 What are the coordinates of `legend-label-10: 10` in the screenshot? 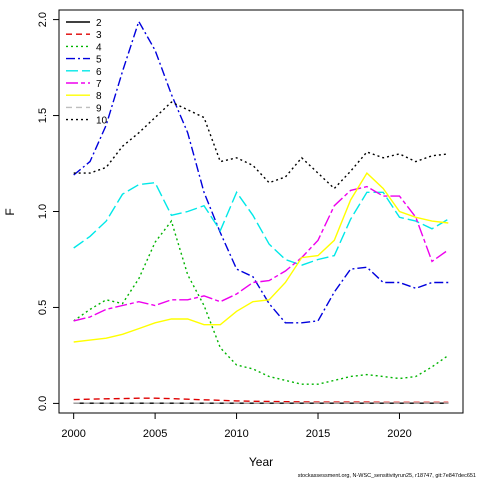 It's located at (102, 121).